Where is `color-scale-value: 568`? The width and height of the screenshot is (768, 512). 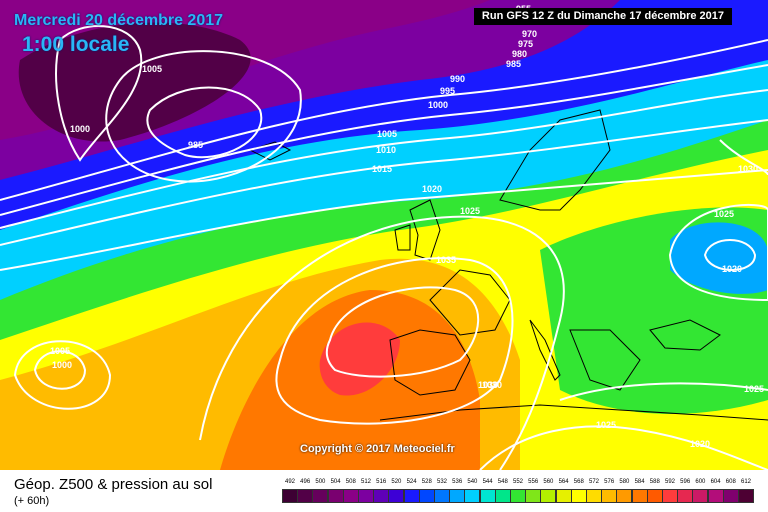 color-scale-value: 568 is located at coordinates (578, 482).